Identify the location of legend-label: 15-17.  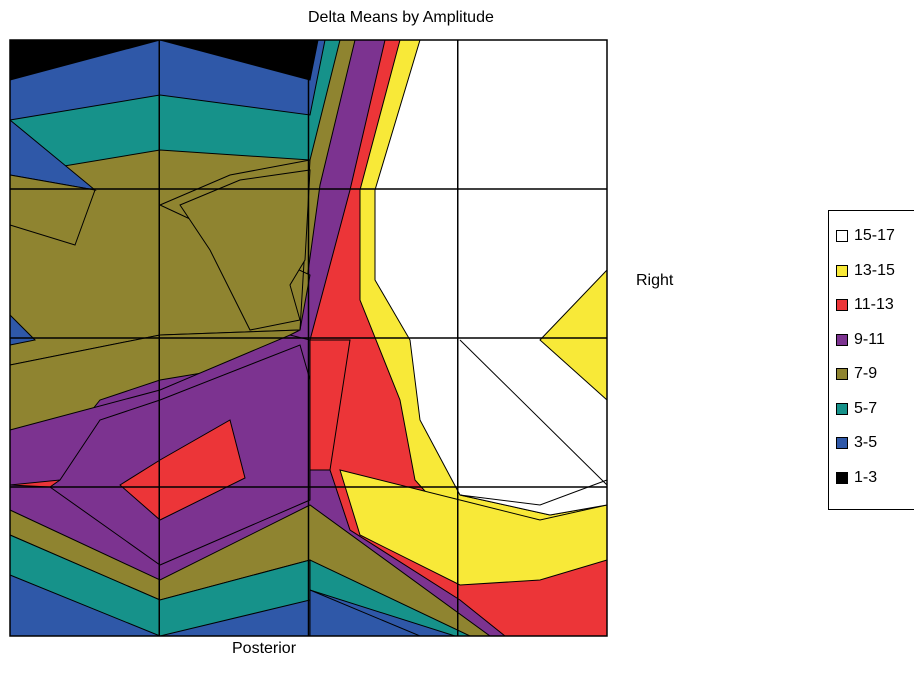
(874, 236).